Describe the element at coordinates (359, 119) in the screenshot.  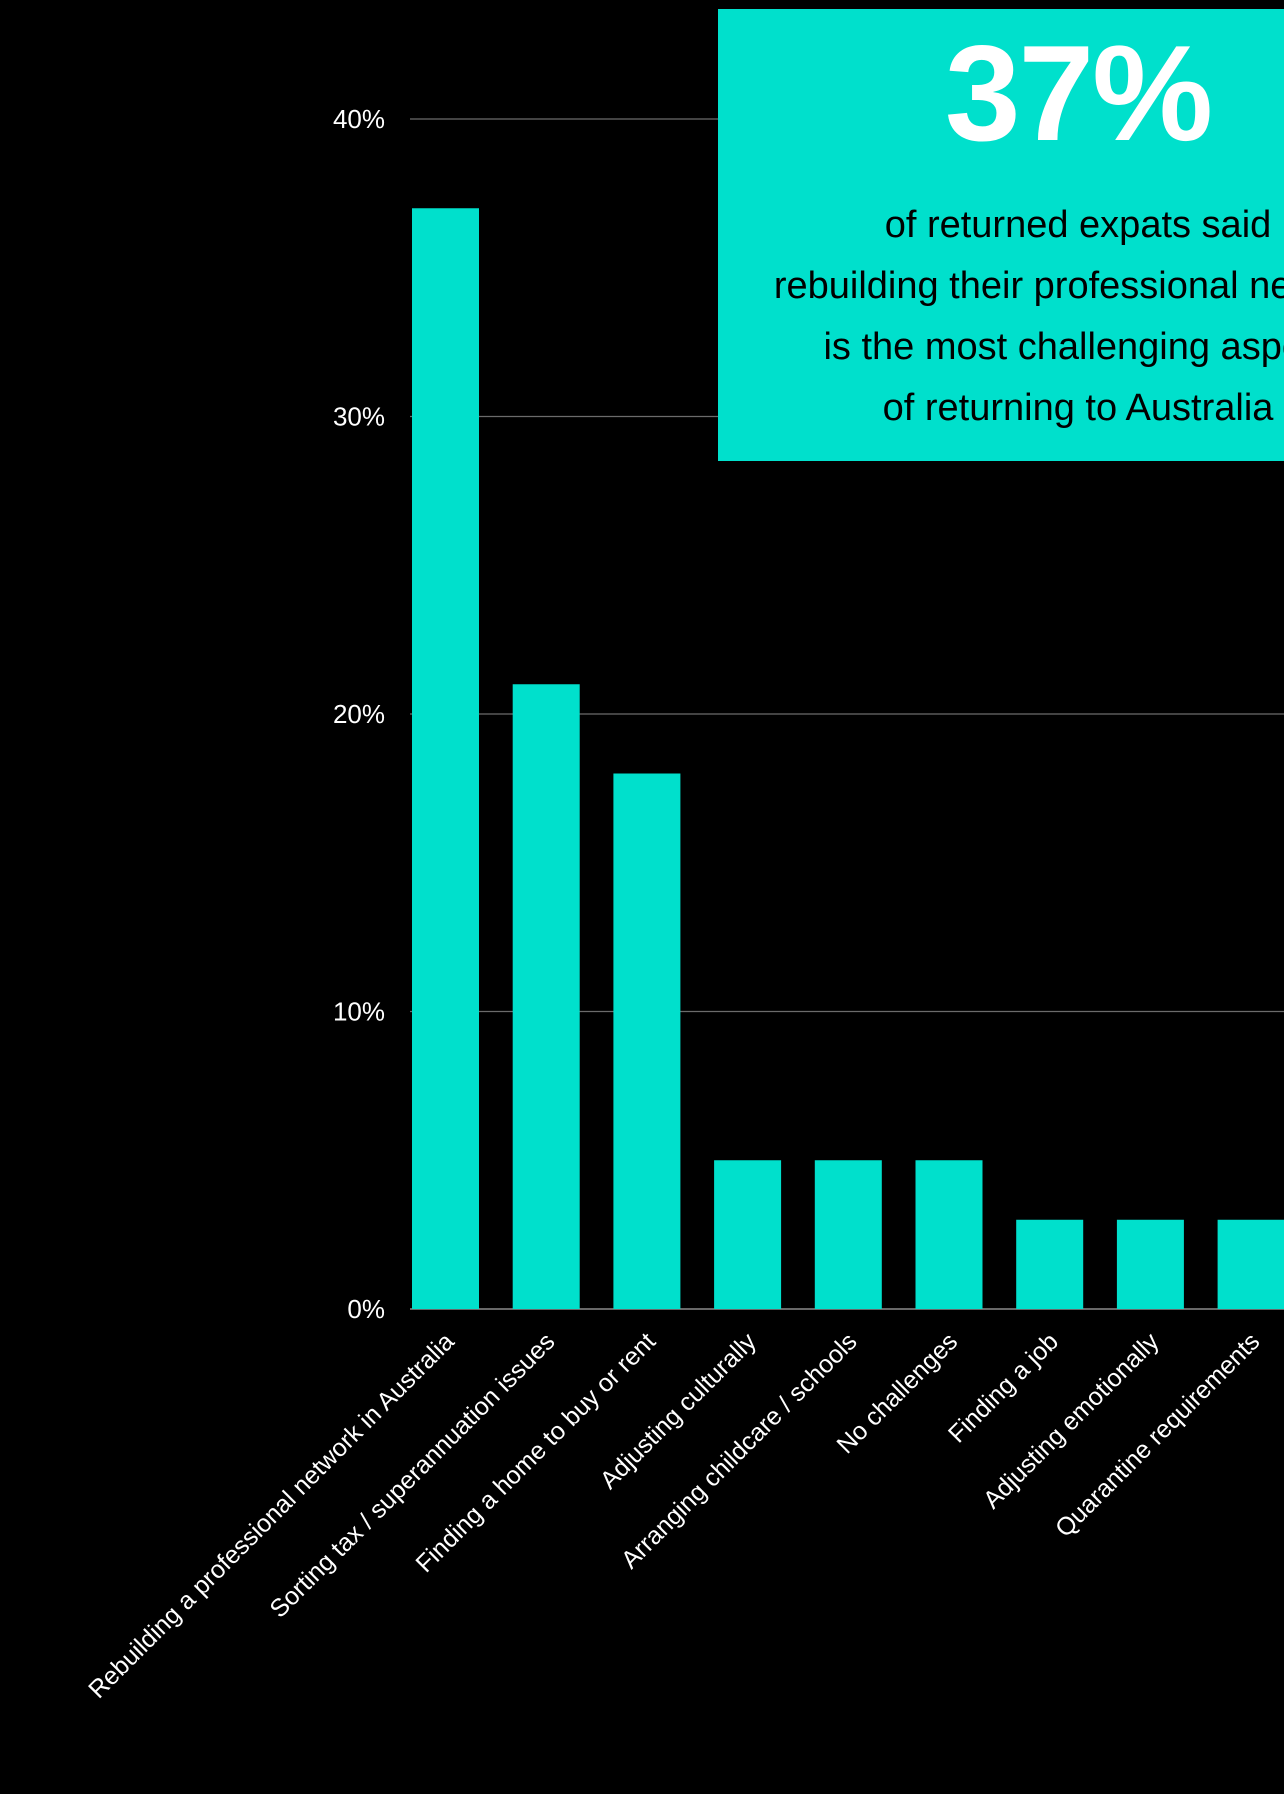
I see `y-tick-label: 40%` at that location.